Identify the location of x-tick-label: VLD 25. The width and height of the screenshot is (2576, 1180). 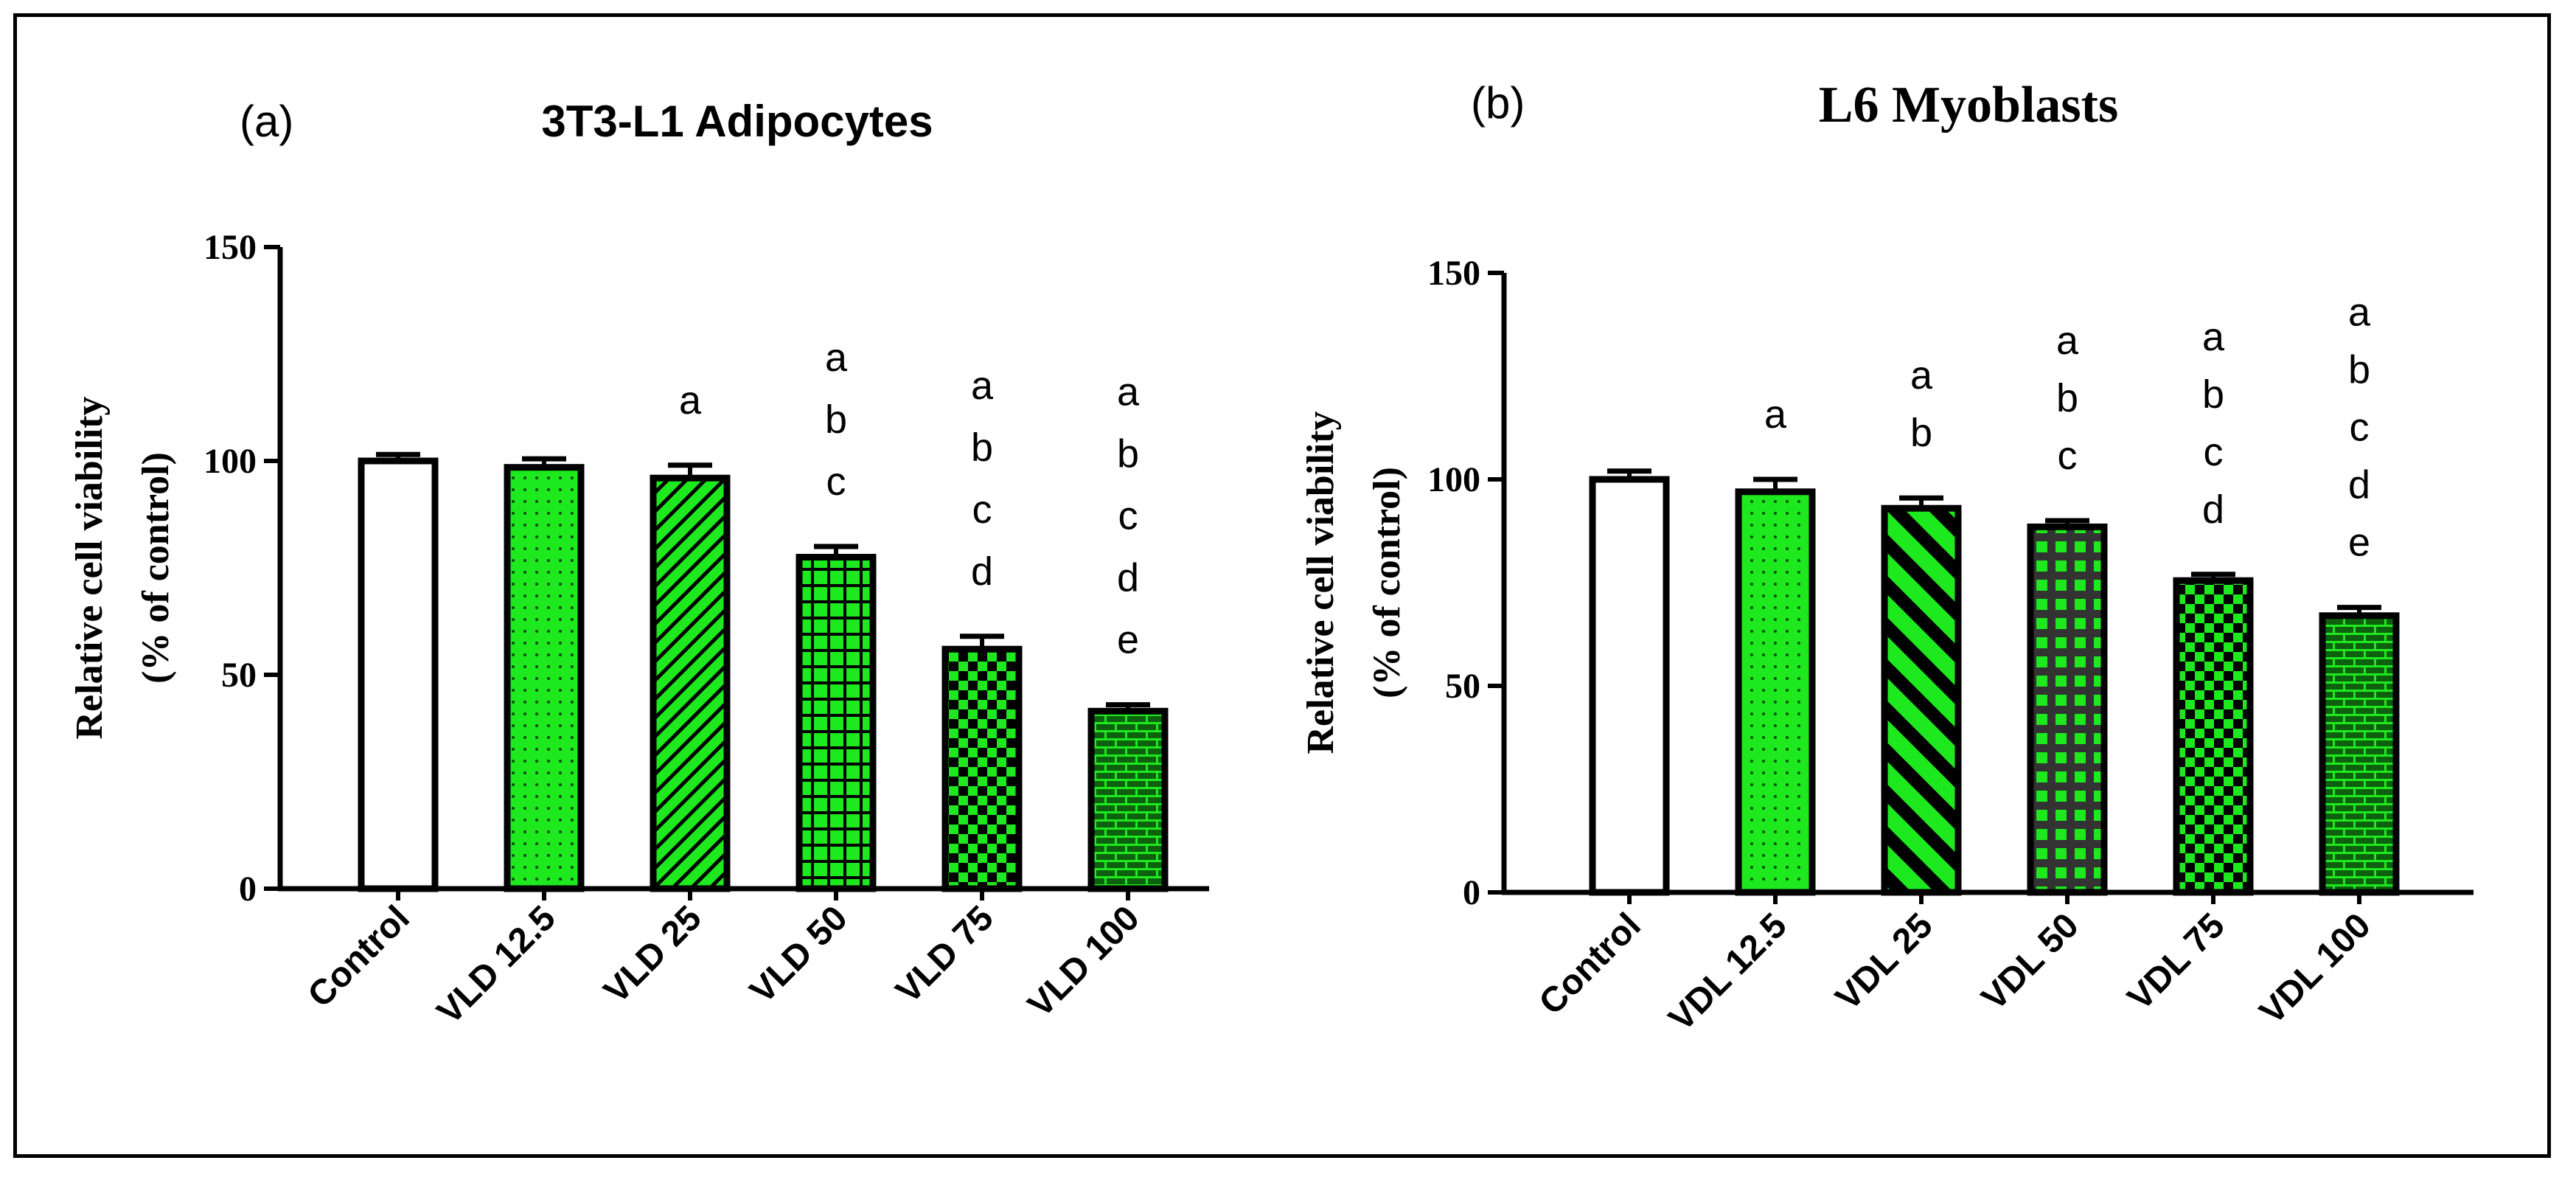
(652, 954).